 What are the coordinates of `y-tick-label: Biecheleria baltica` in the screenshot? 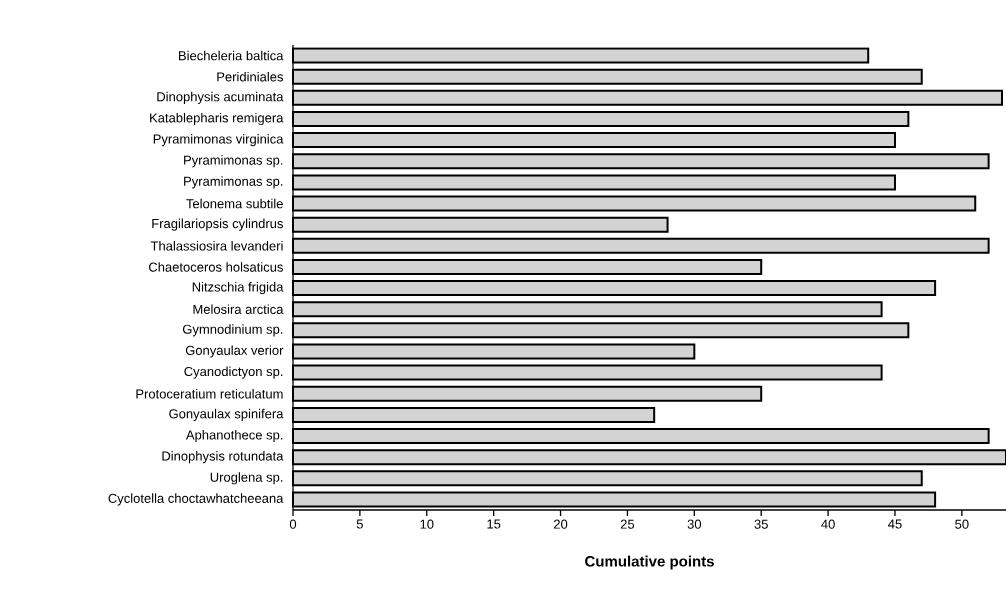 It's located at (231, 55).